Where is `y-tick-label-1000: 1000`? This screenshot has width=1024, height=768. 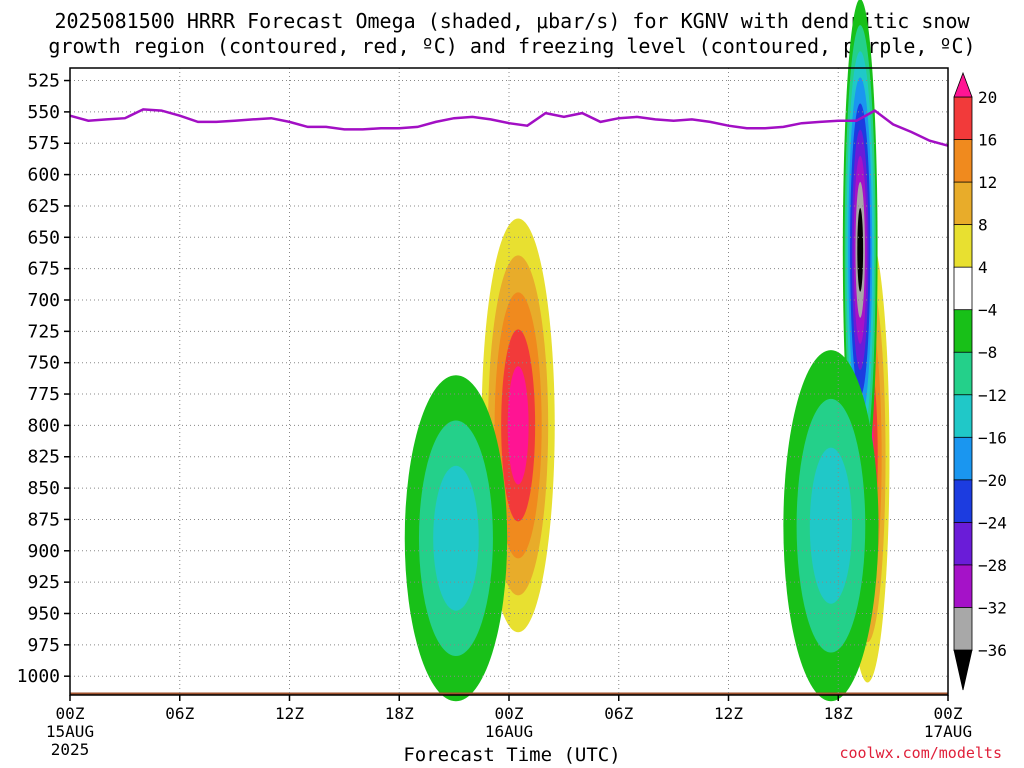
y-tick-label-1000: 1000 is located at coordinates (38, 676).